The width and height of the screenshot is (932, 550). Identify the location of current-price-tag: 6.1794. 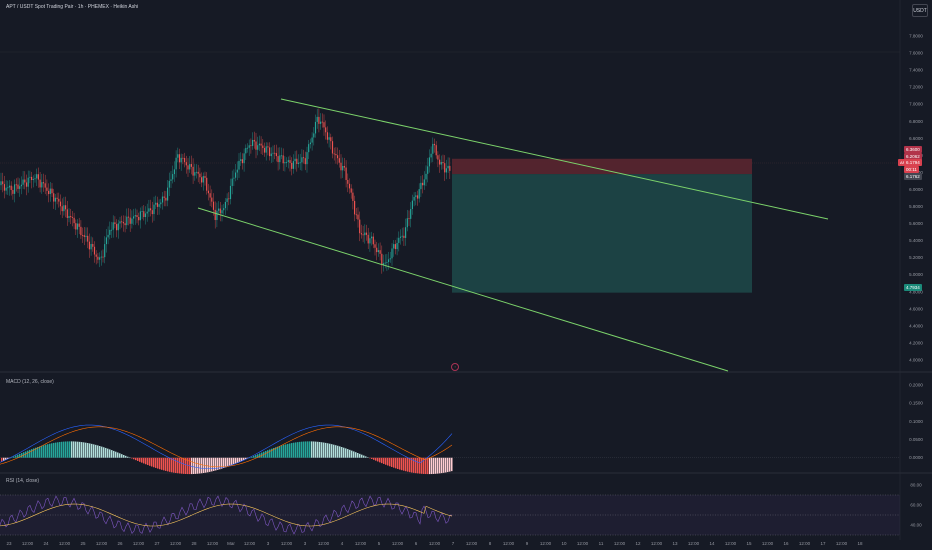
(913, 162).